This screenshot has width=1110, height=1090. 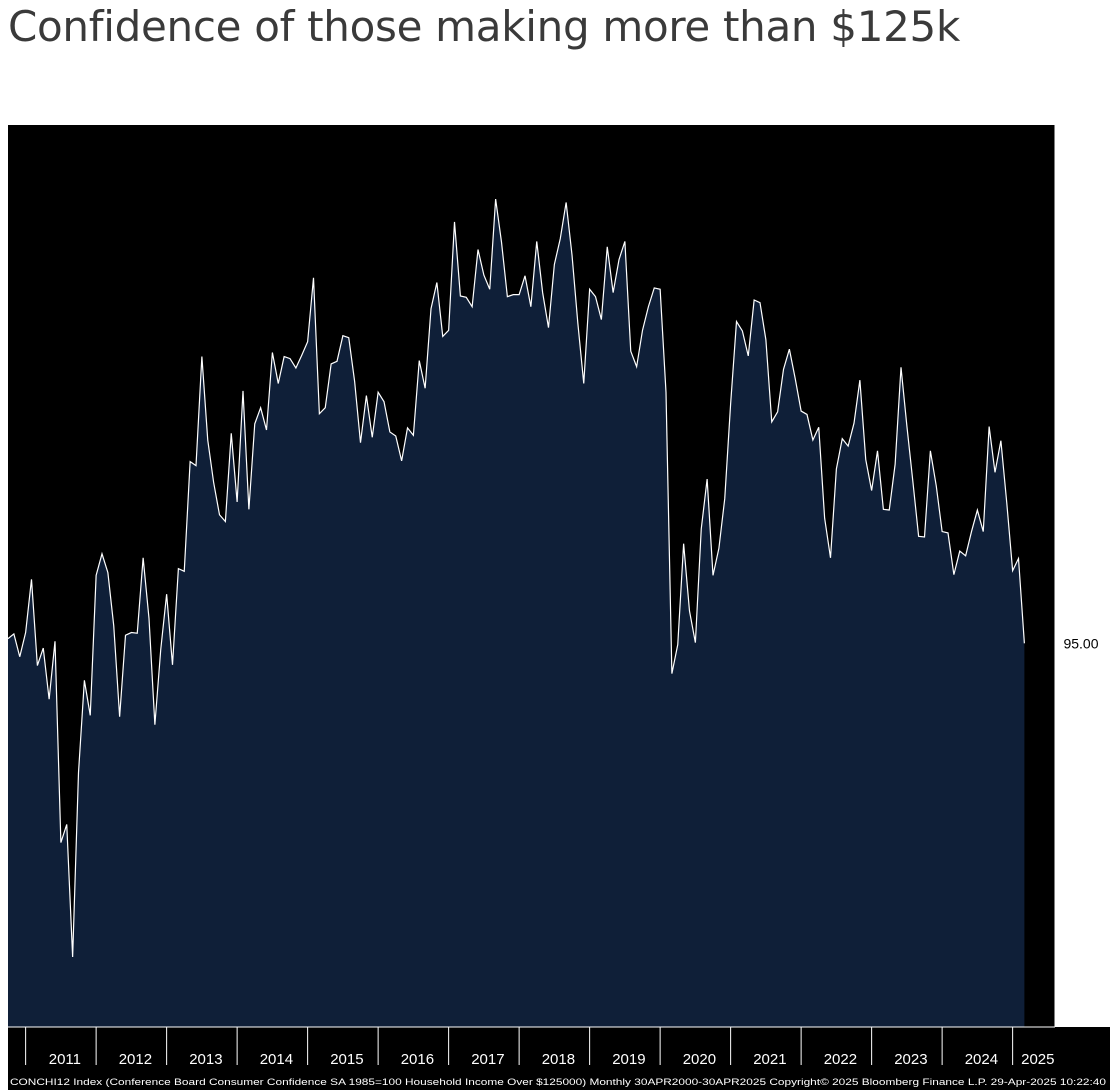 What do you see at coordinates (1072, 744) in the screenshot?
I see `y-tick-label: 80` at bounding box center [1072, 744].